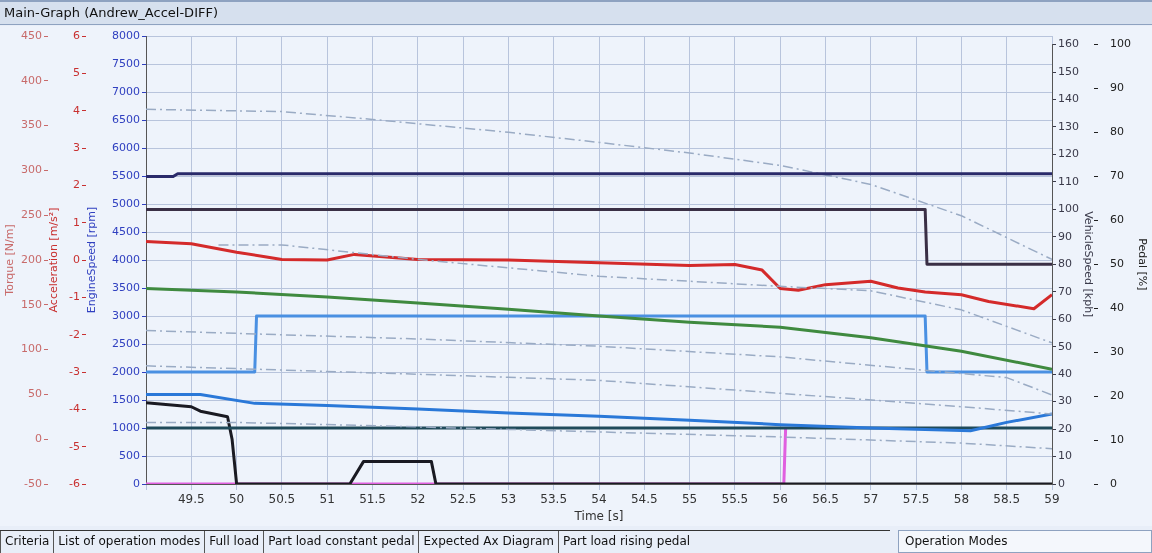 The image size is (1152, 553). I want to click on text: Part load constant pedal, so click(341, 542).